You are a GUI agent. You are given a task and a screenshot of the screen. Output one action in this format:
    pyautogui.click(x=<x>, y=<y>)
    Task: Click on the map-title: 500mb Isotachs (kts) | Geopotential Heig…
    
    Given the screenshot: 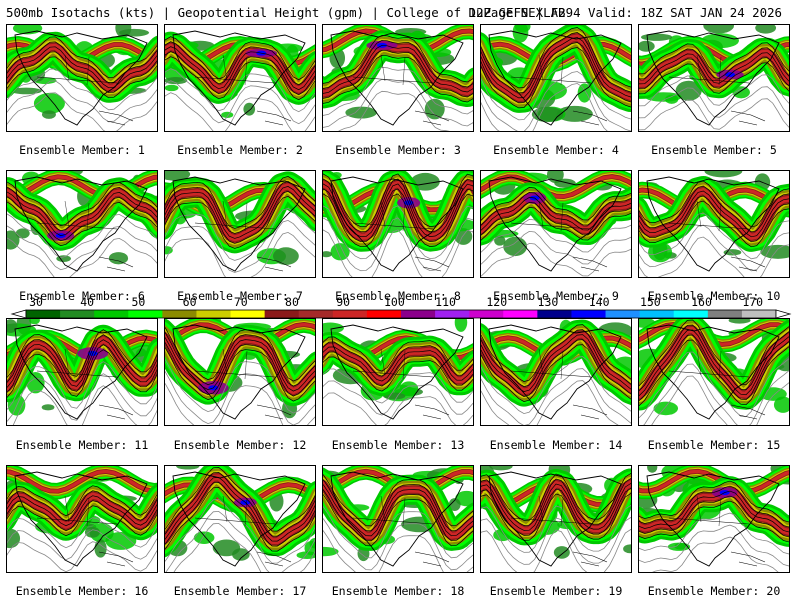 What is the action you would take?
    pyautogui.click(x=286, y=12)
    